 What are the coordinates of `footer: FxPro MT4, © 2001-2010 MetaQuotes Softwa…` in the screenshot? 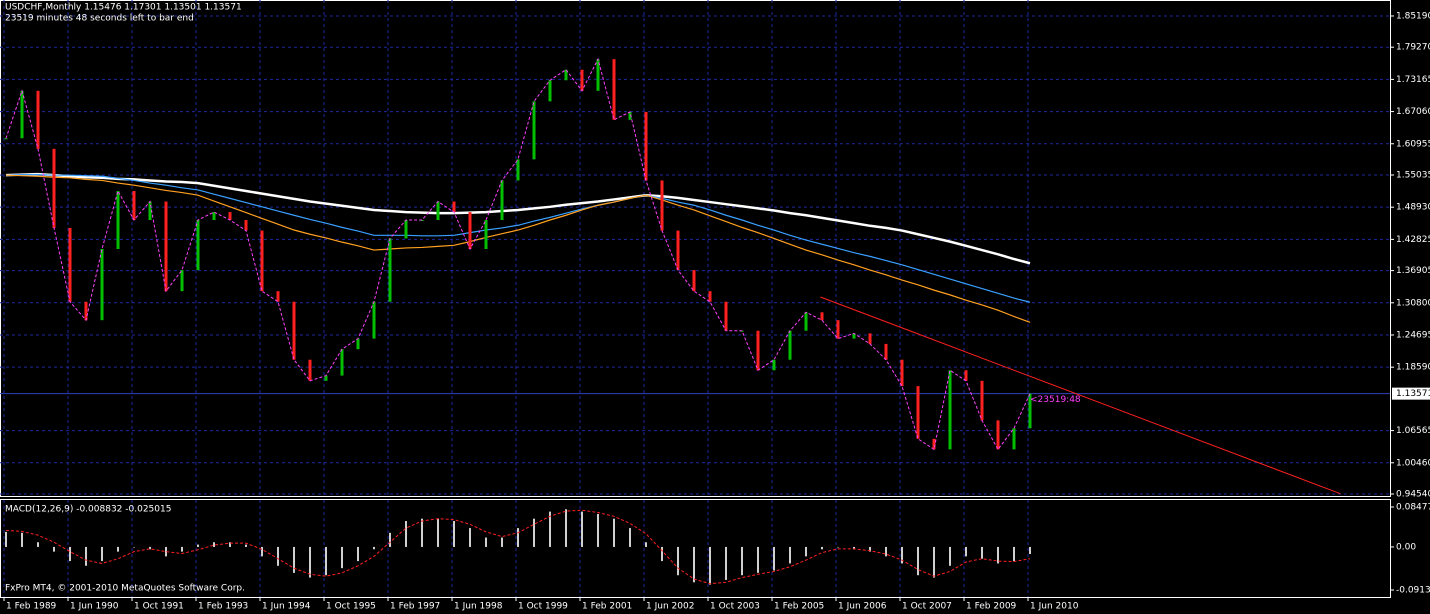 It's located at (125, 589).